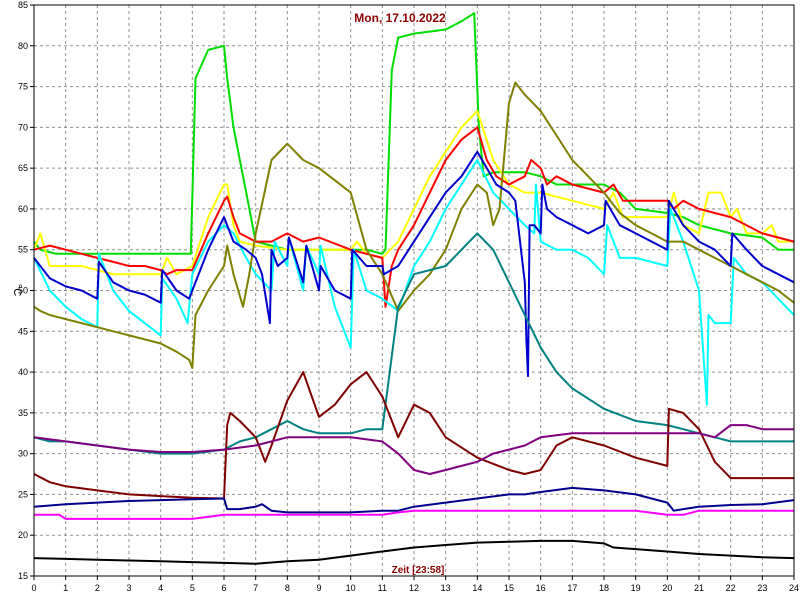  I want to click on y-tick-label: 20, so click(23, 535).